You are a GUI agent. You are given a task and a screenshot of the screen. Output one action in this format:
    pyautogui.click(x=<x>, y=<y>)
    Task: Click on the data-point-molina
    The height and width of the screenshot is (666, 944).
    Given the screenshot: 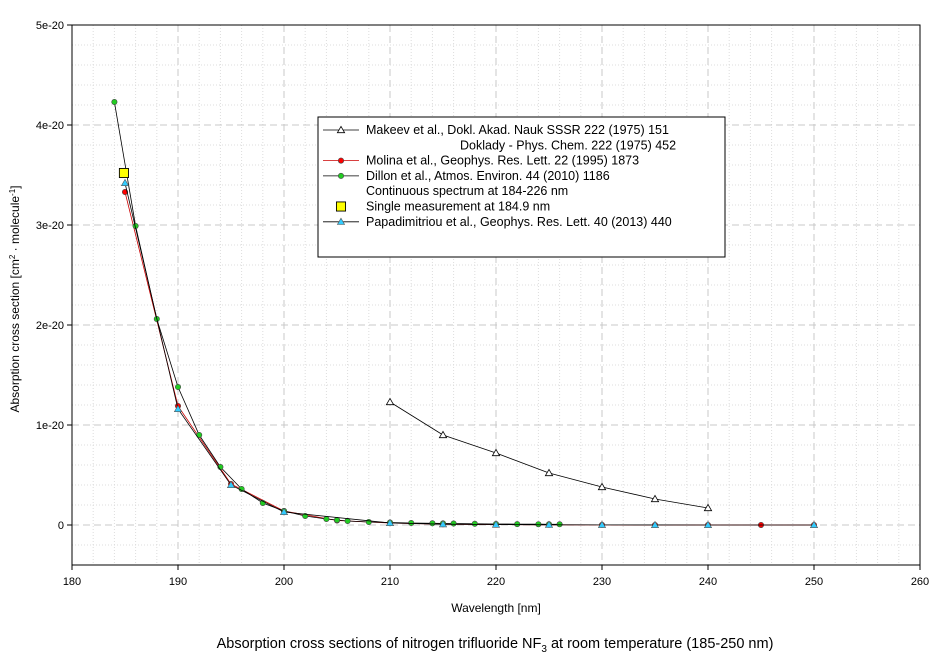 What is the action you would take?
    pyautogui.click(x=125, y=192)
    